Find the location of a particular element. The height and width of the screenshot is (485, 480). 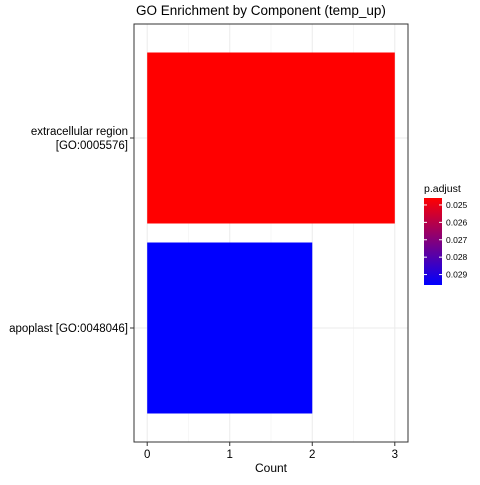

legend-tick-label: 0.028 is located at coordinates (457, 257).